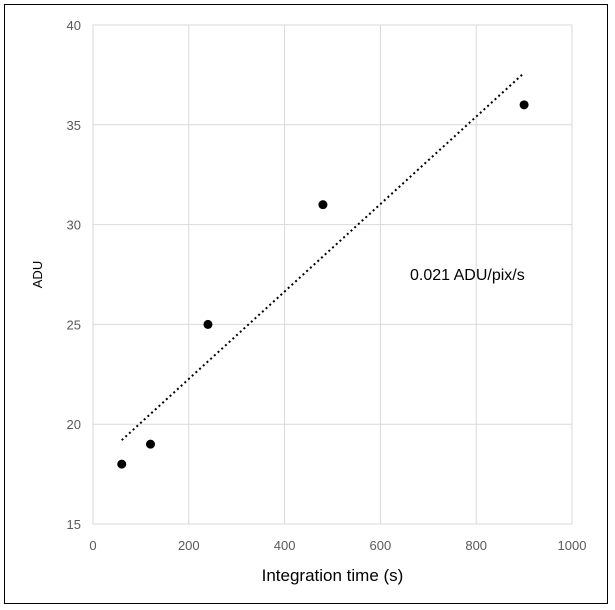 Image resolution: width=615 pixels, height=610 pixels. Describe the element at coordinates (74, 25) in the screenshot. I see `y-tick-label: 40` at that location.